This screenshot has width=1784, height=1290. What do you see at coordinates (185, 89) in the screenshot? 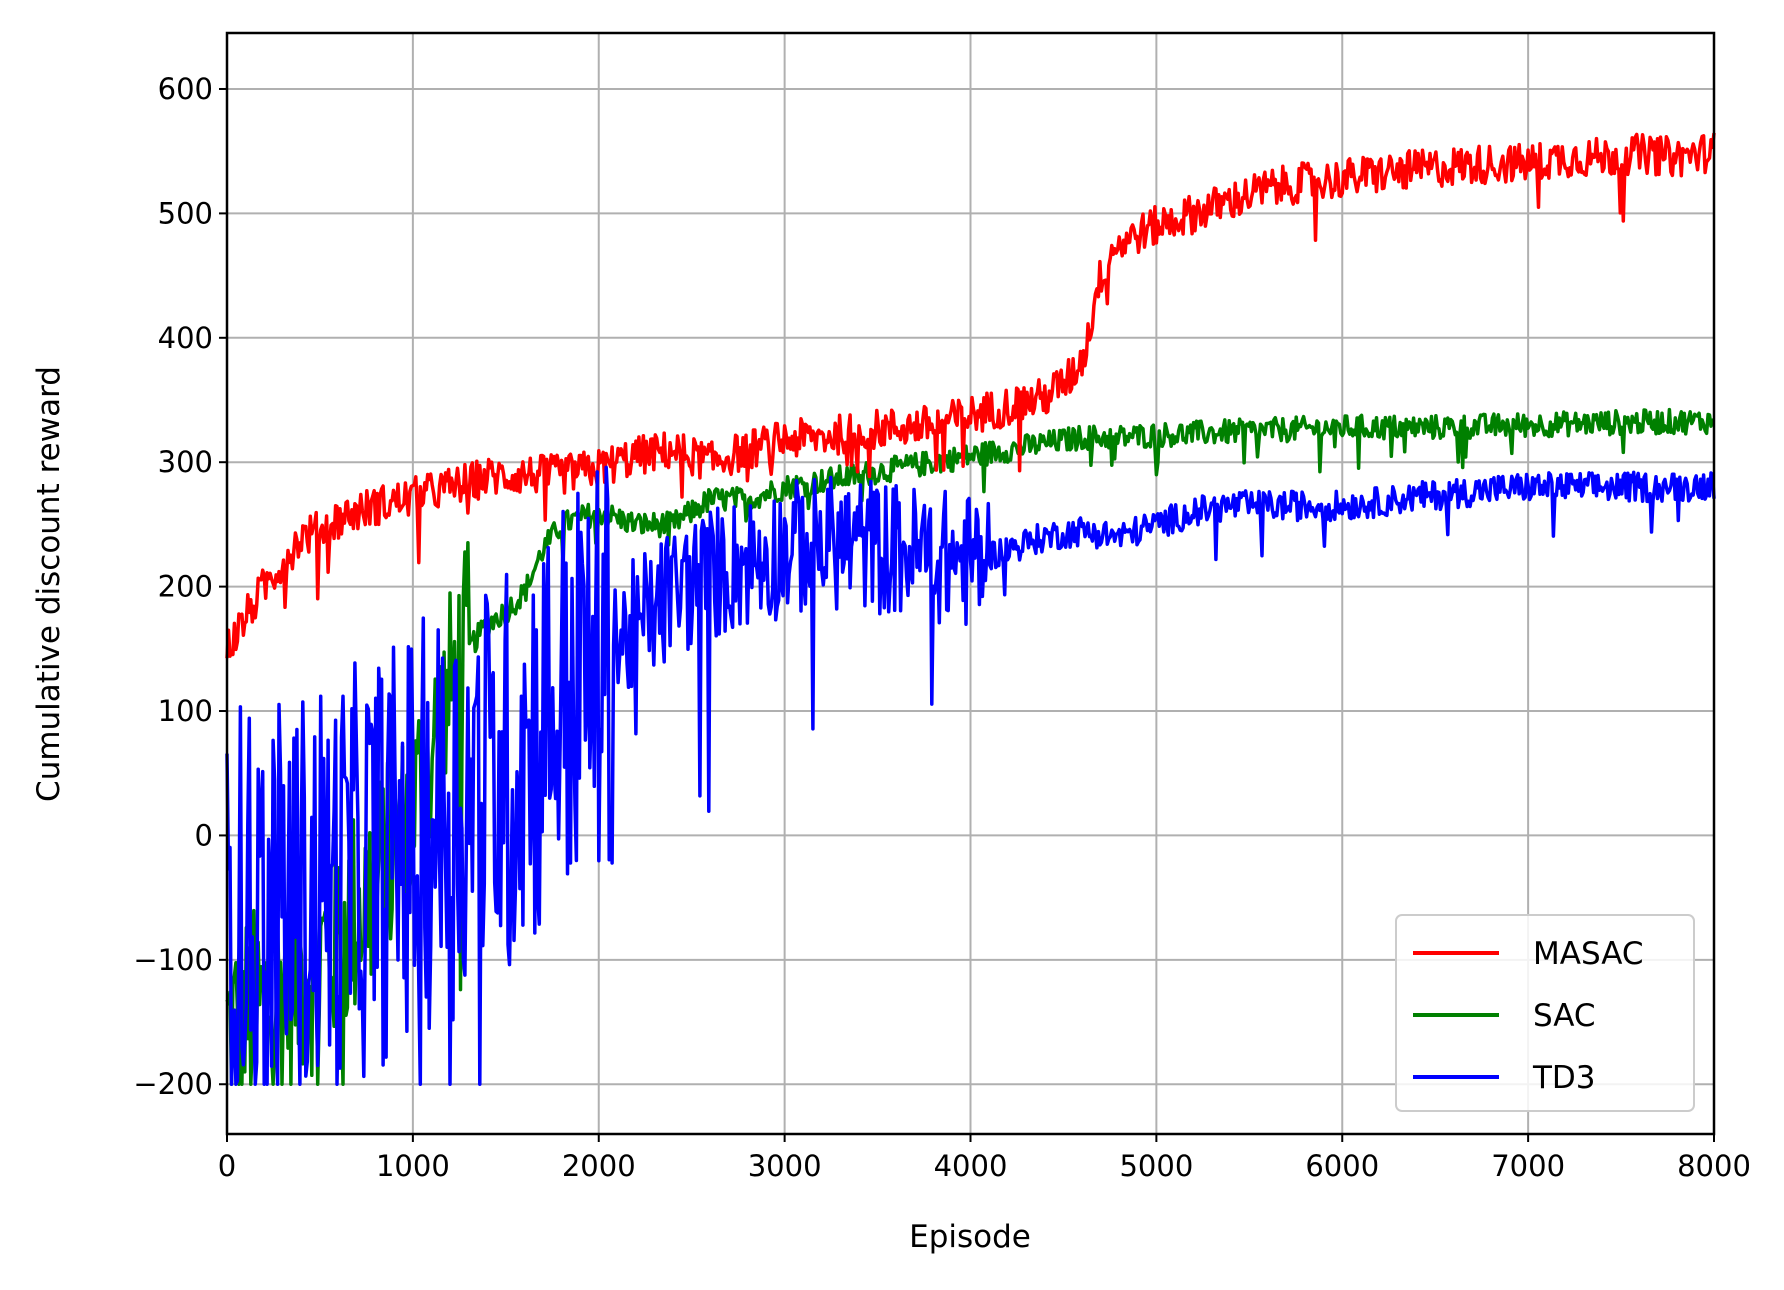
I see `y-tick-label: 600` at bounding box center [185, 89].